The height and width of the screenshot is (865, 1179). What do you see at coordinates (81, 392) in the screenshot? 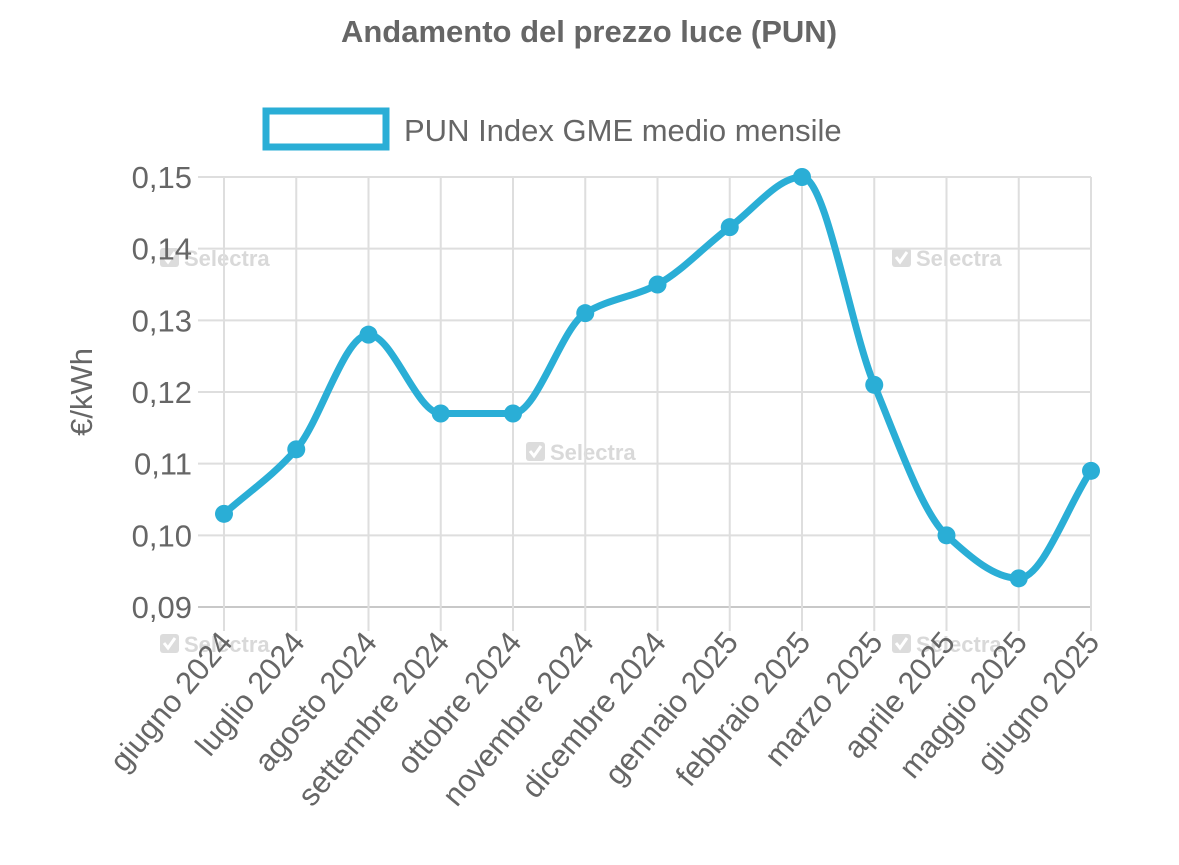
I see `y-axis-label: €/kWh` at bounding box center [81, 392].